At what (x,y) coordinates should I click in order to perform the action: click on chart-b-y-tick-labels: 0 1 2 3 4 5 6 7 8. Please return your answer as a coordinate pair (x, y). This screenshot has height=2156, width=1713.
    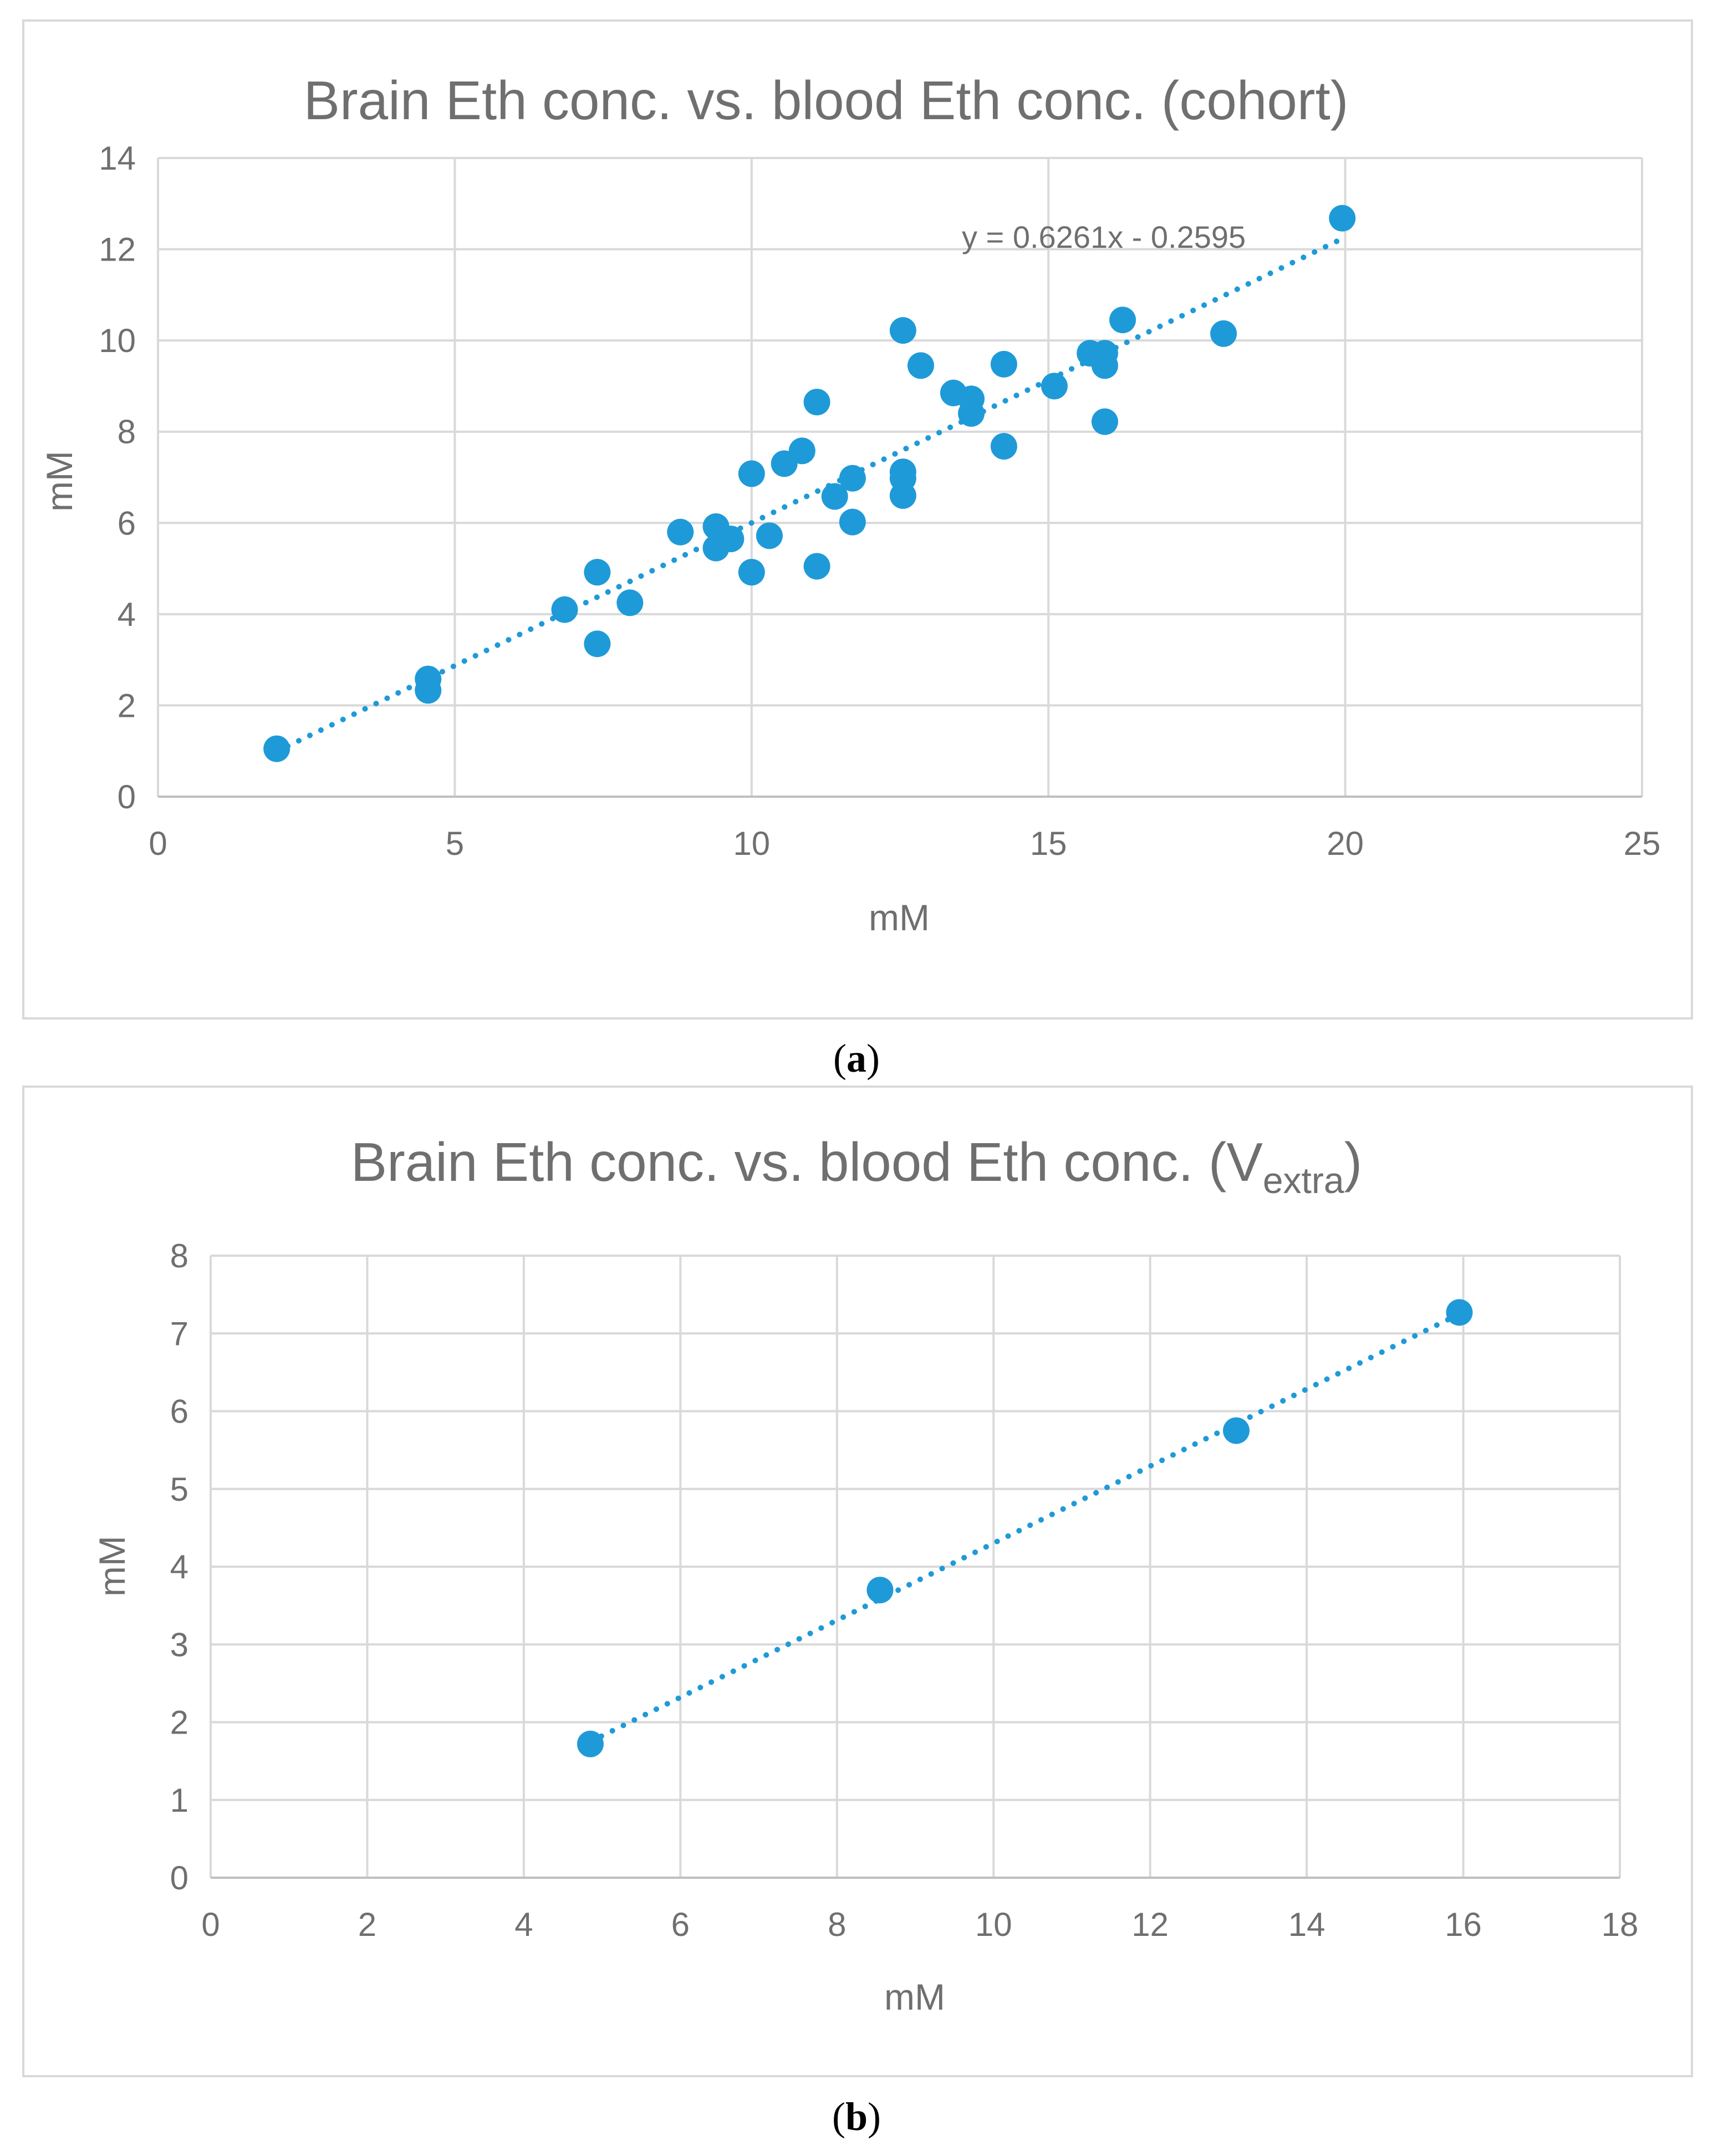
    Looking at the image, I should click on (179, 1567).